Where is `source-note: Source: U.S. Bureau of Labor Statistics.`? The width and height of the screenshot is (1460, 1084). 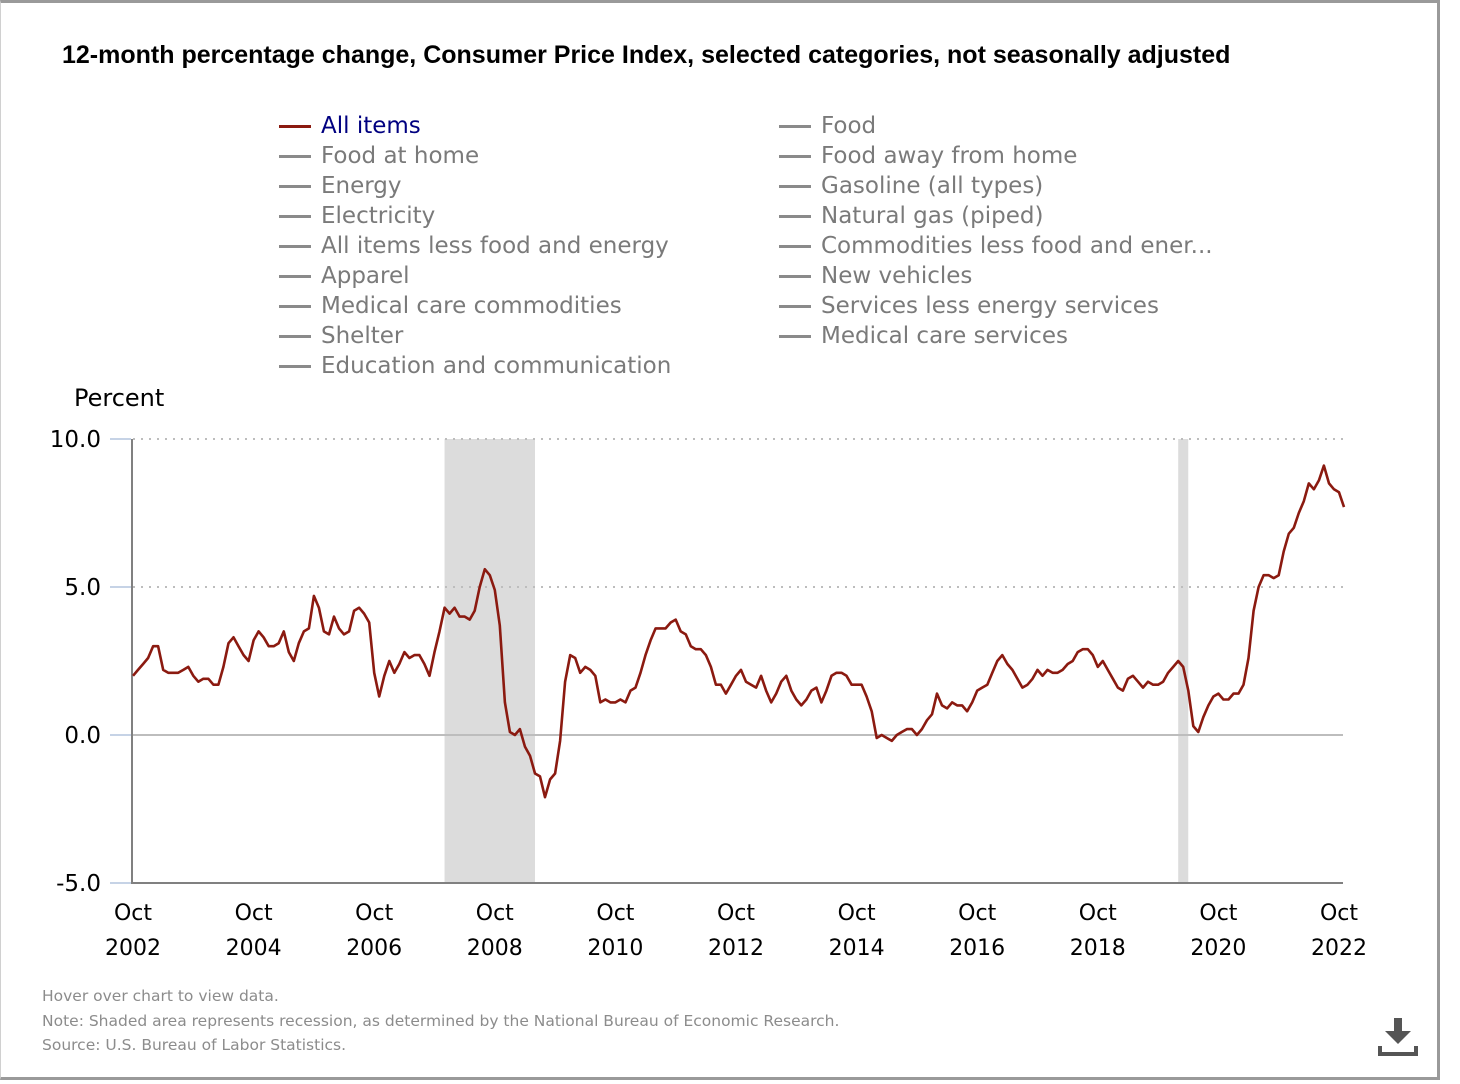 source-note: Source: U.S. Bureau of Labor Statistics. is located at coordinates (194, 1045).